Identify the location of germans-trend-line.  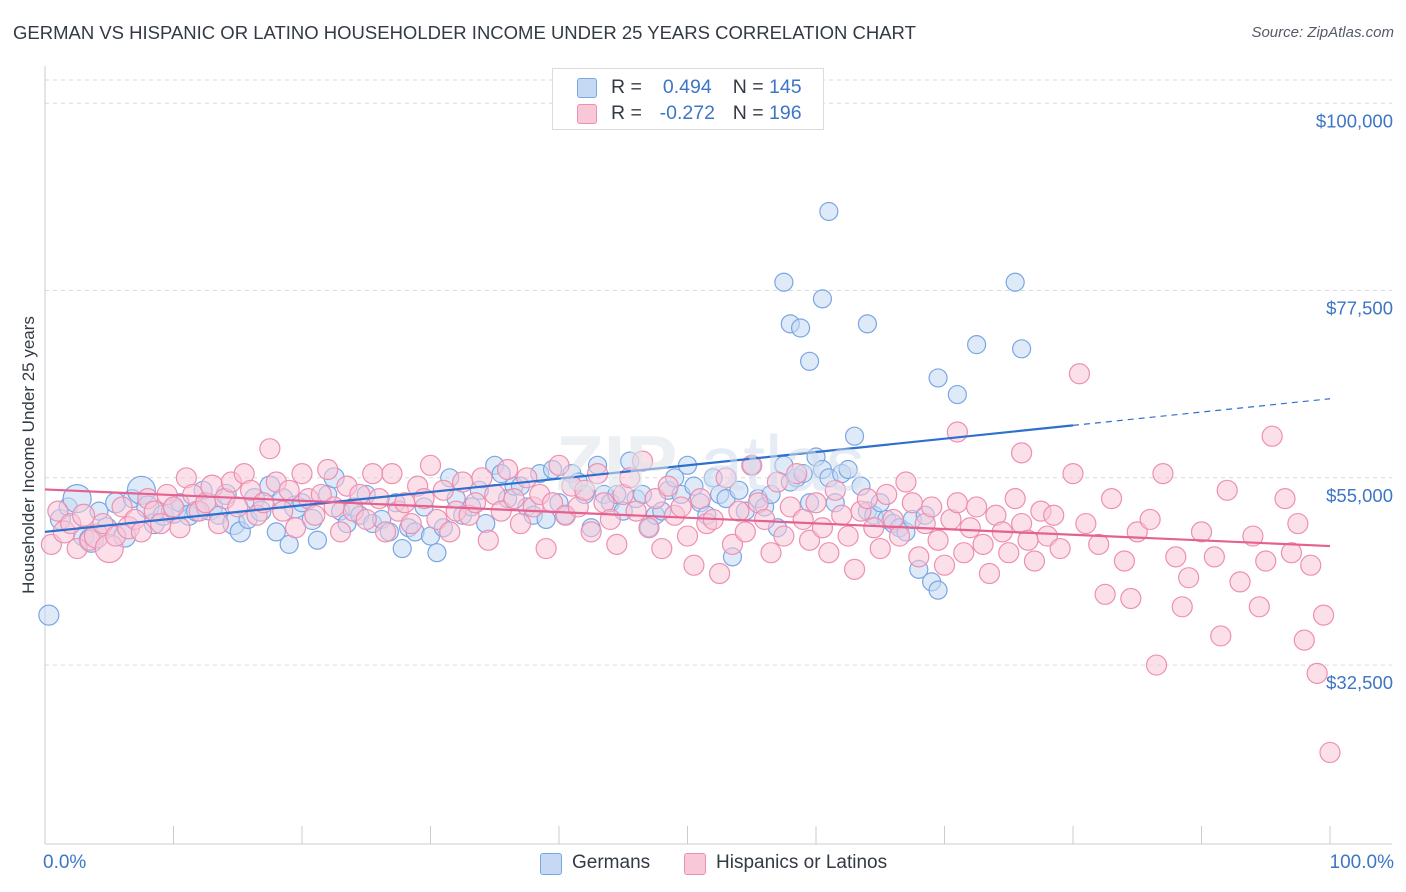
(559, 478).